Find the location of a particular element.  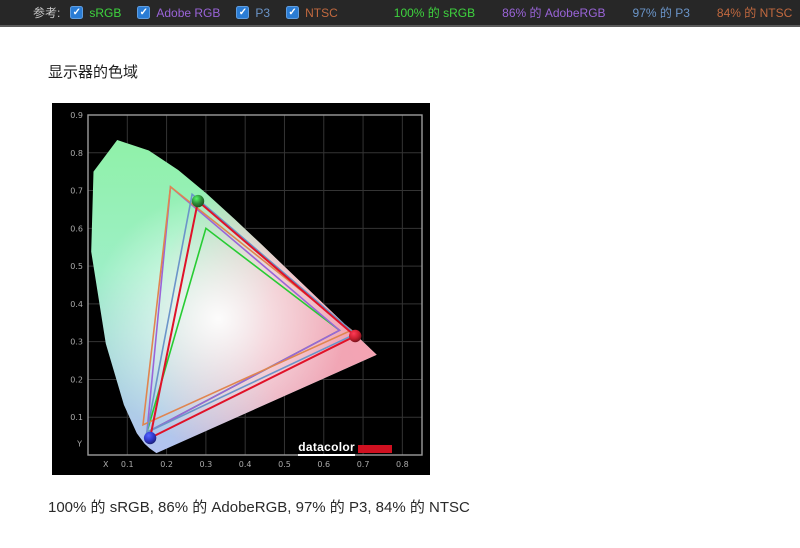

checkbox-ntsc-label: NTSC is located at coordinates (321, 12).